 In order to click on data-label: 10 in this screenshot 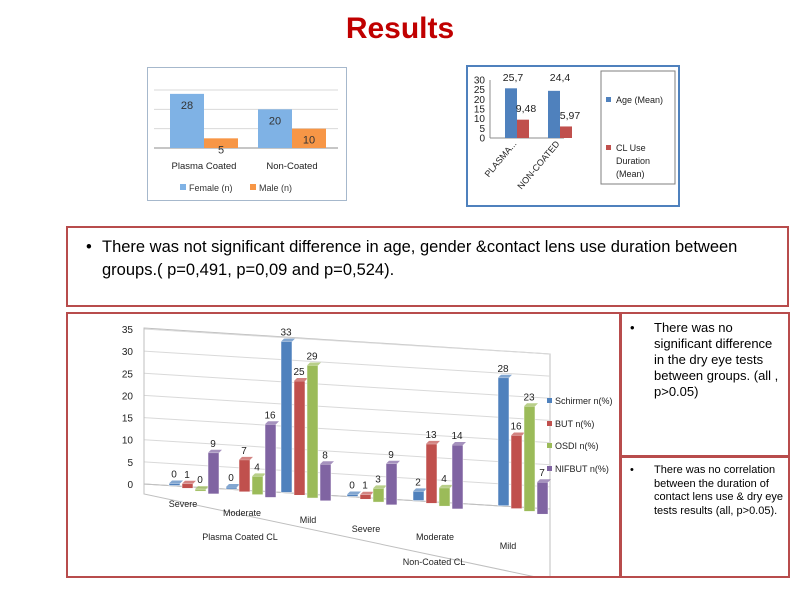, I will do `click(309, 141)`.